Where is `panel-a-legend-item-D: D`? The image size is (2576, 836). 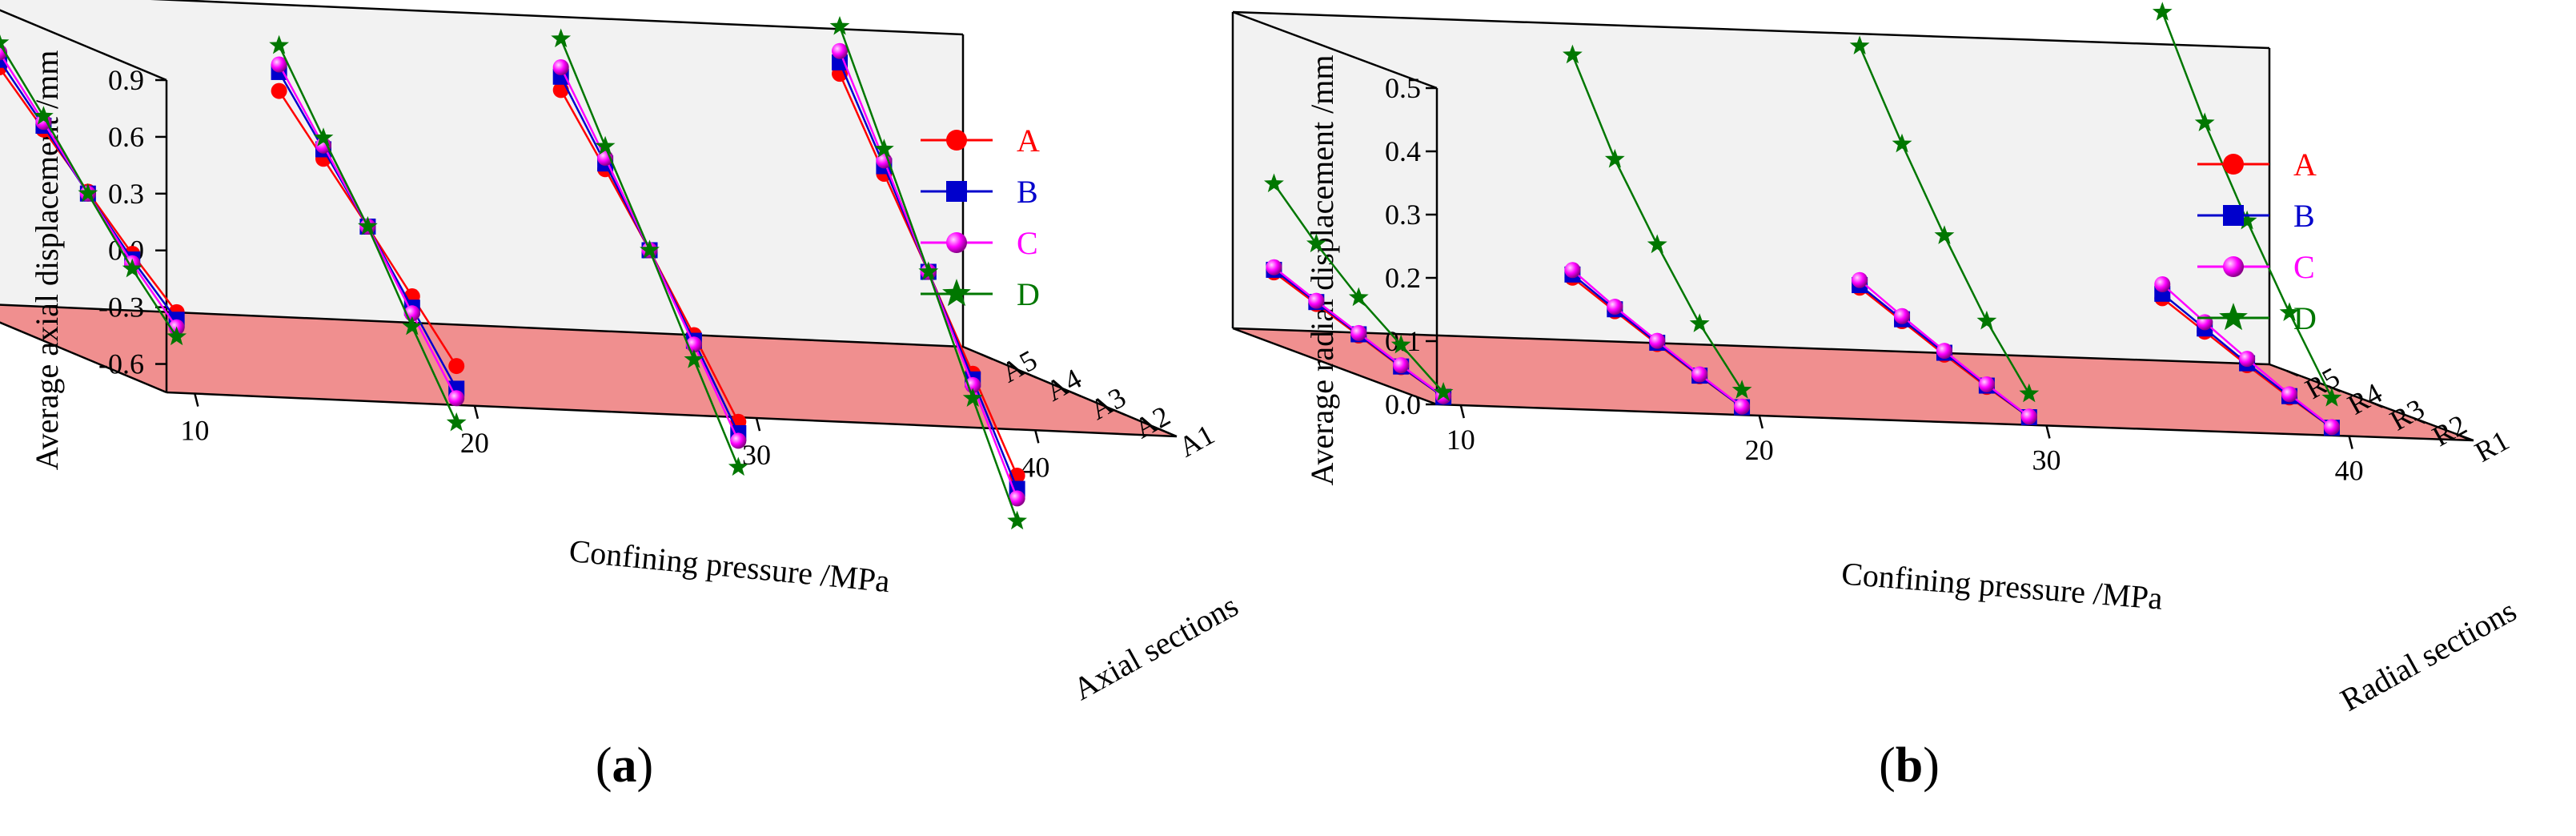 panel-a-legend-item-D: D is located at coordinates (980, 294).